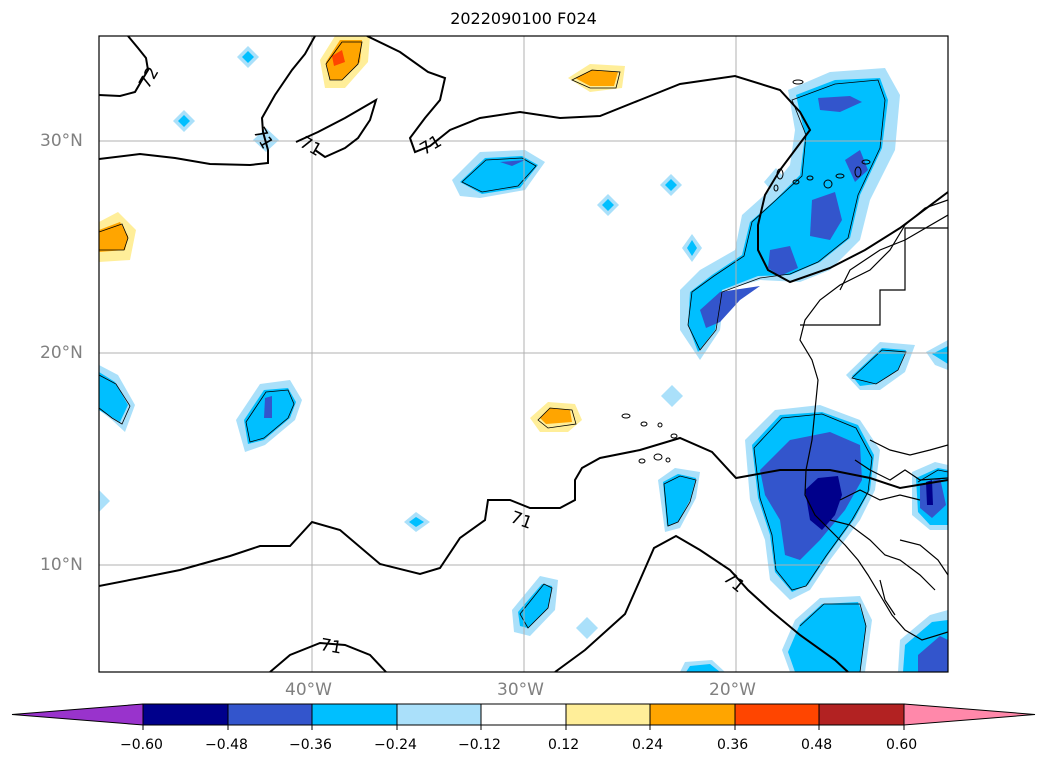  Describe the element at coordinates (733, 745) in the screenshot. I see `colorbar-tick-label: 0.36` at that location.